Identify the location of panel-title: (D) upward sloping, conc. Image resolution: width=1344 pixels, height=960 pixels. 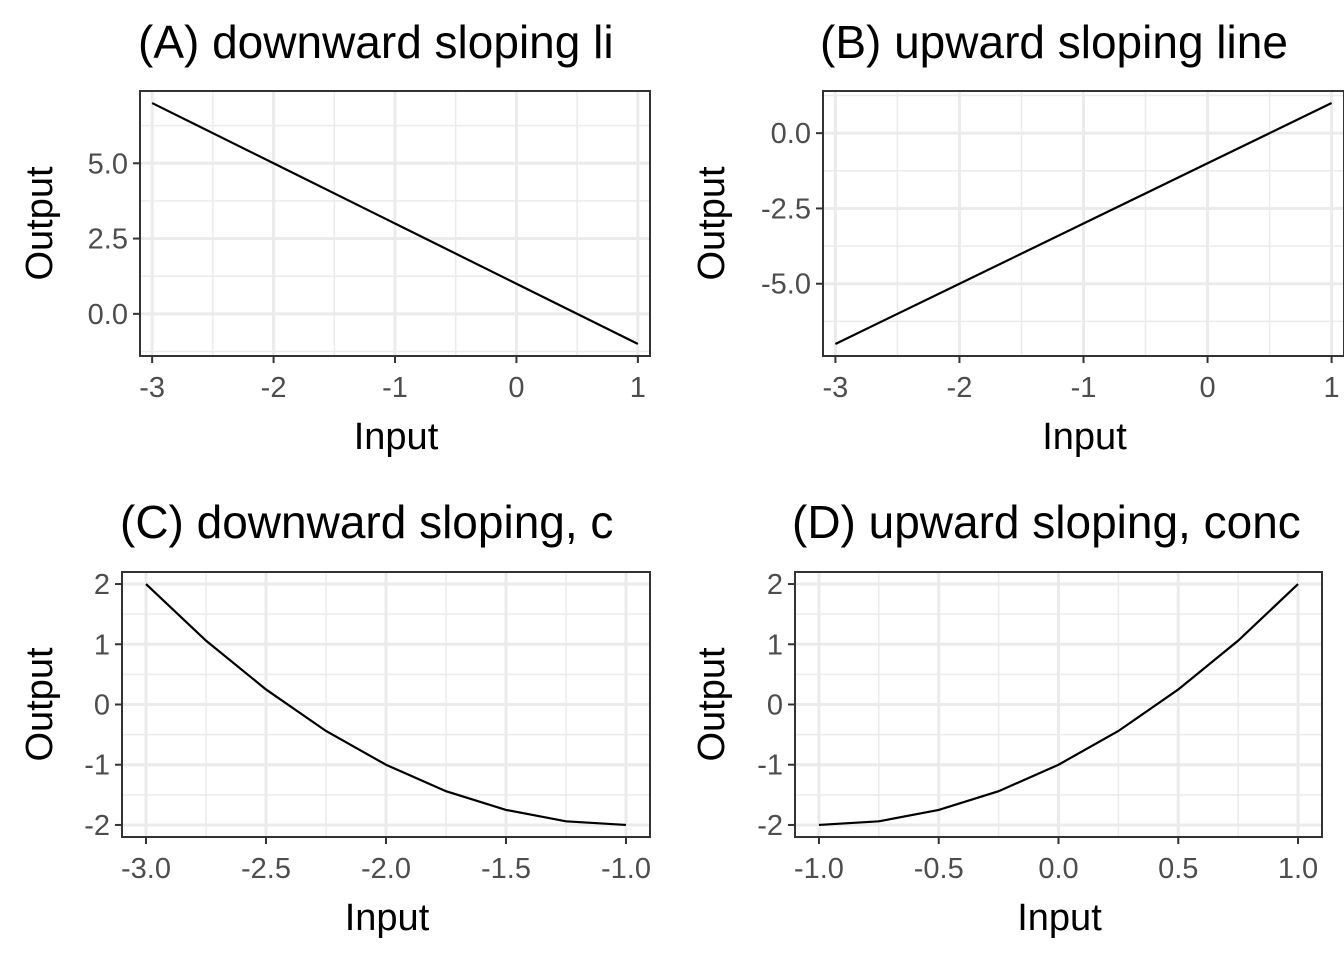
(1046, 522).